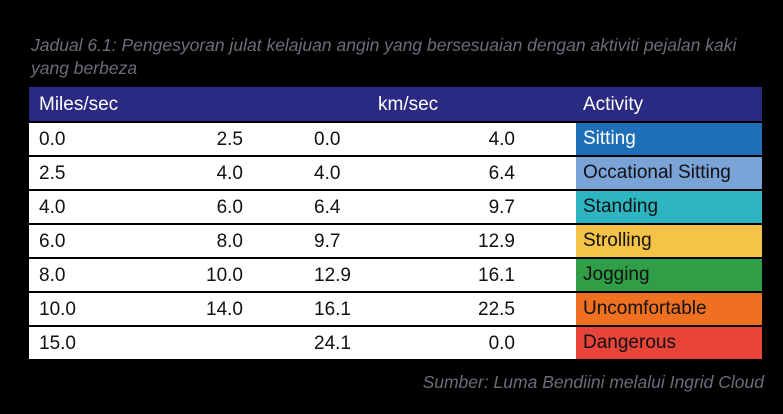 The image size is (783, 414). What do you see at coordinates (496, 309) in the screenshot?
I see `cell-km-to: 22.5` at bounding box center [496, 309].